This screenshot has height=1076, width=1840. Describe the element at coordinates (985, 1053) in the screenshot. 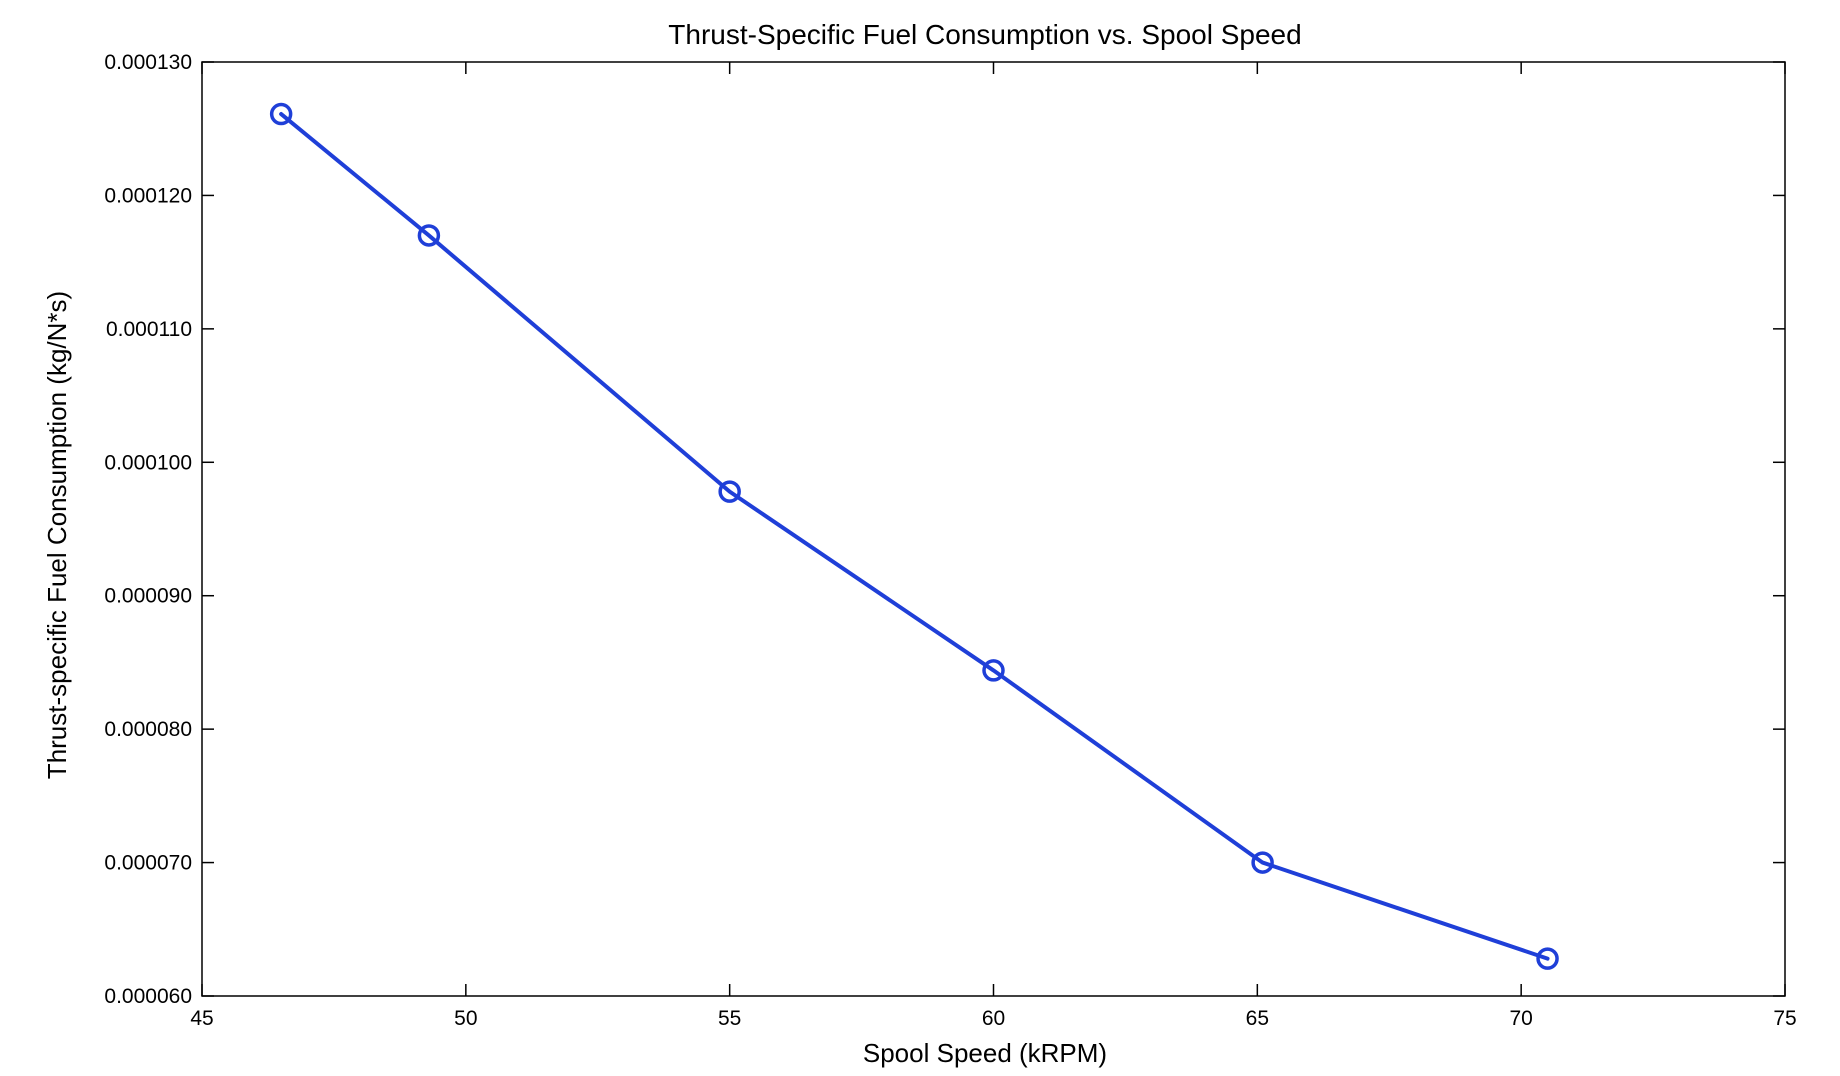

I see `x-axis-label: Spool Speed (kRPM)` at that location.